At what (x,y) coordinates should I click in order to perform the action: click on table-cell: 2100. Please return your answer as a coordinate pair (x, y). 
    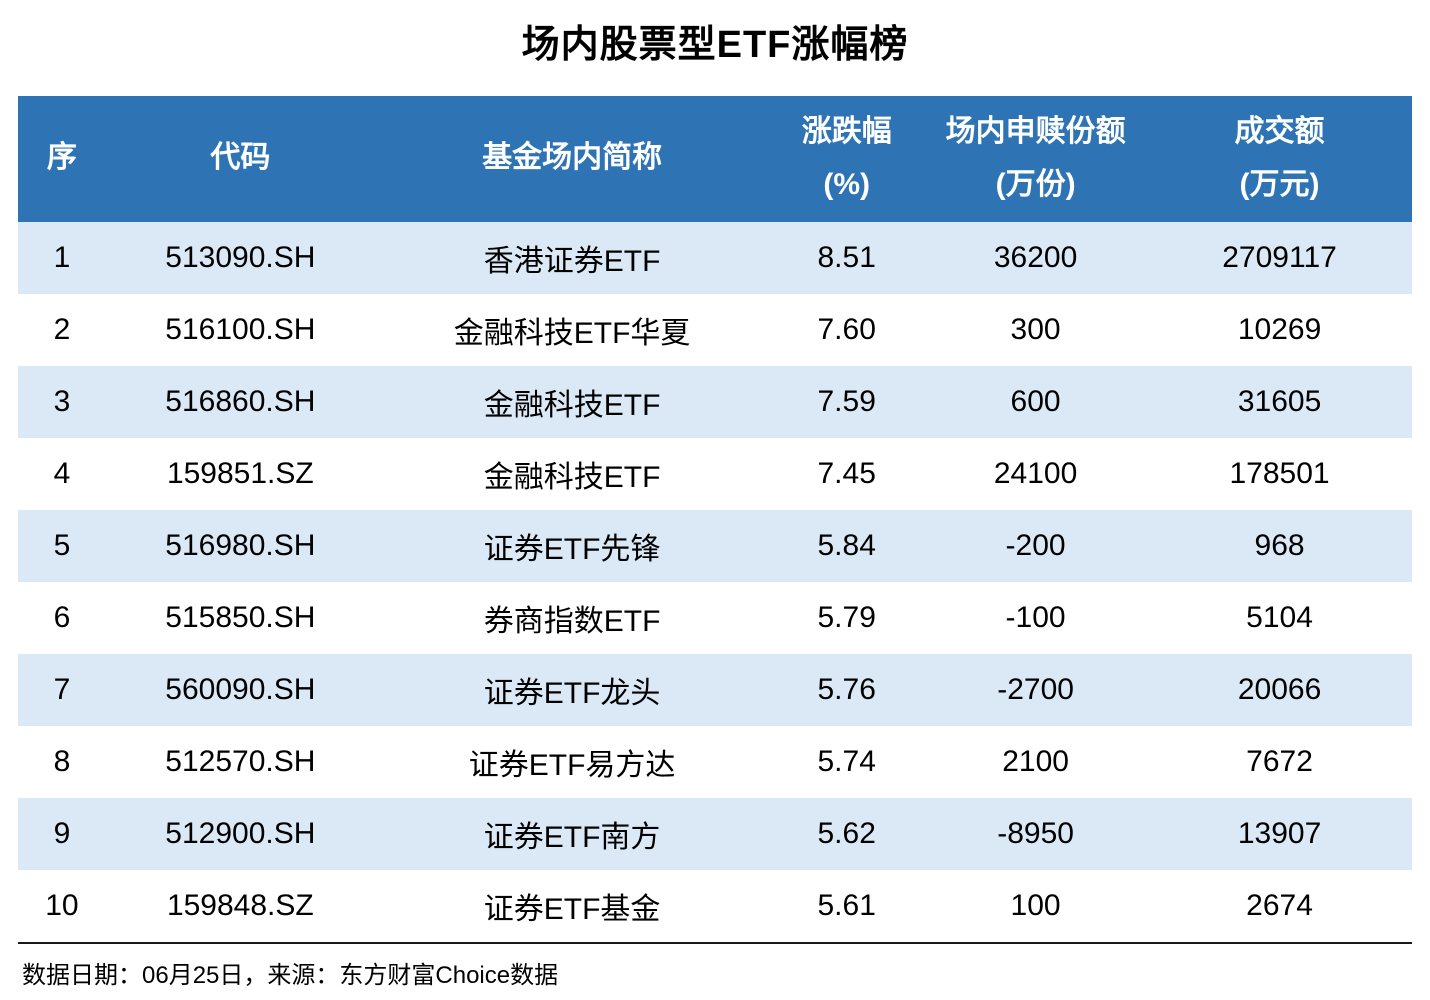
    Looking at the image, I should click on (1035, 761).